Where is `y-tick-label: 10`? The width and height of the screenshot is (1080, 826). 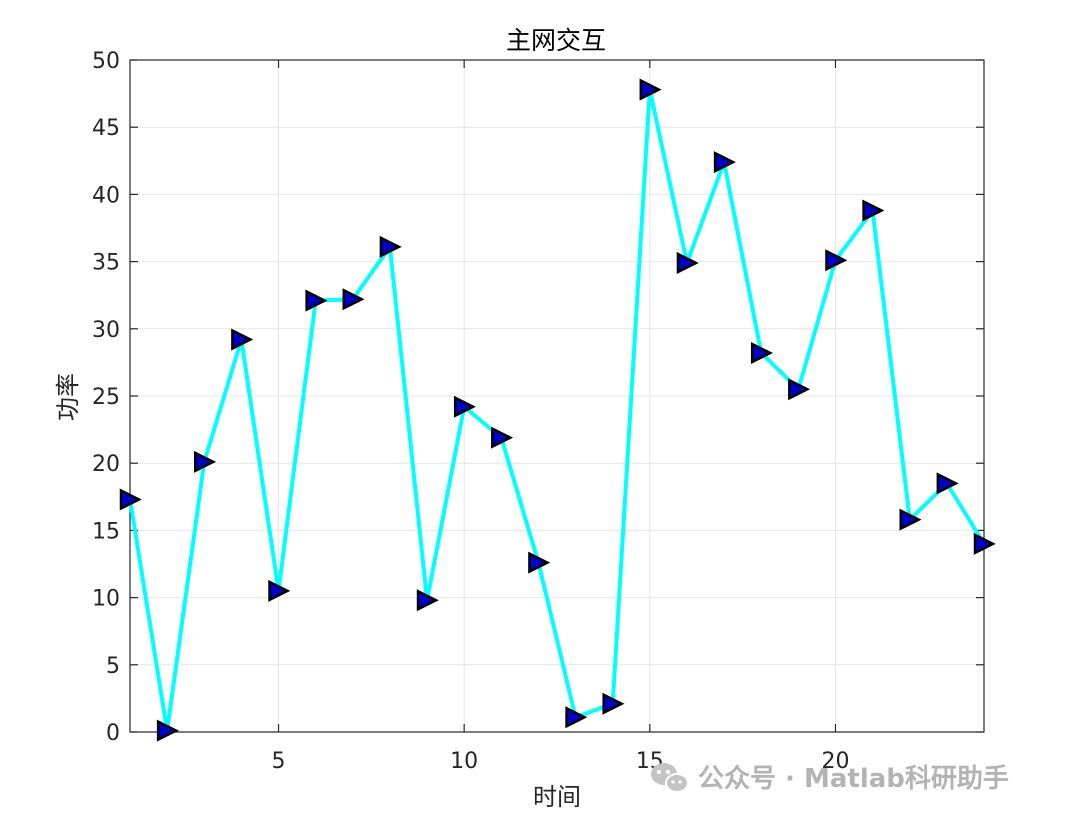
y-tick-label: 10 is located at coordinates (106, 599).